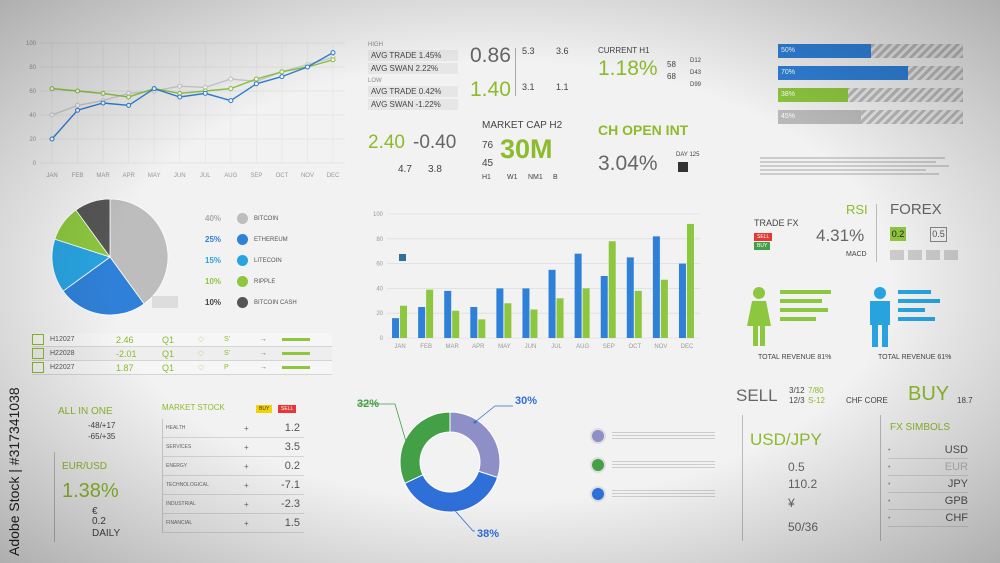  Describe the element at coordinates (181, 504) in the screenshot. I see `market-stock-name: INDUSTRIAL` at that location.